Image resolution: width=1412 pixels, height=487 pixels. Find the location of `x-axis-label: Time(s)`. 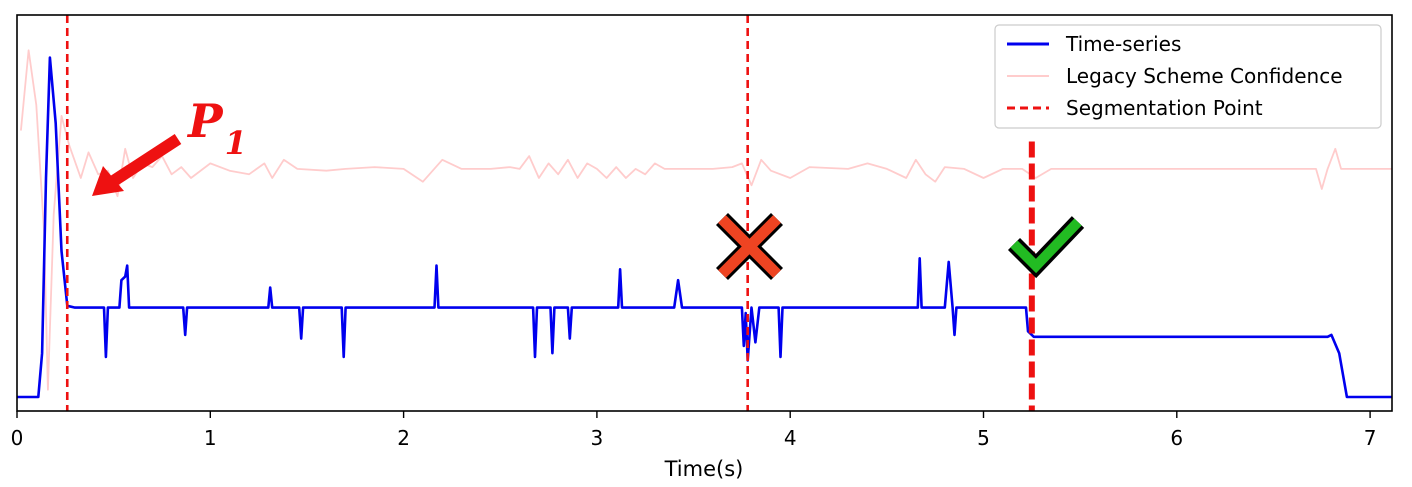

x-axis-label: Time(s) is located at coordinates (704, 469).